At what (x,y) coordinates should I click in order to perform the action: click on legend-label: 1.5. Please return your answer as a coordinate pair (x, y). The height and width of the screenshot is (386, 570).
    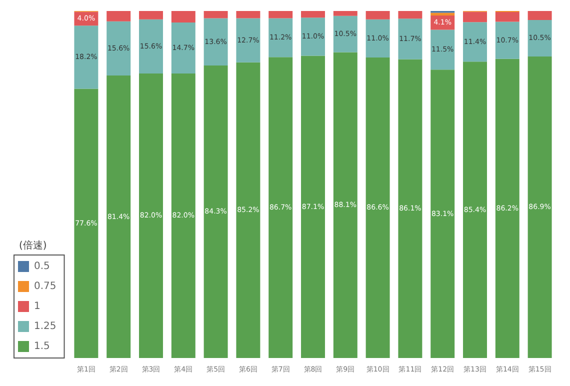
    Looking at the image, I should click on (42, 346).